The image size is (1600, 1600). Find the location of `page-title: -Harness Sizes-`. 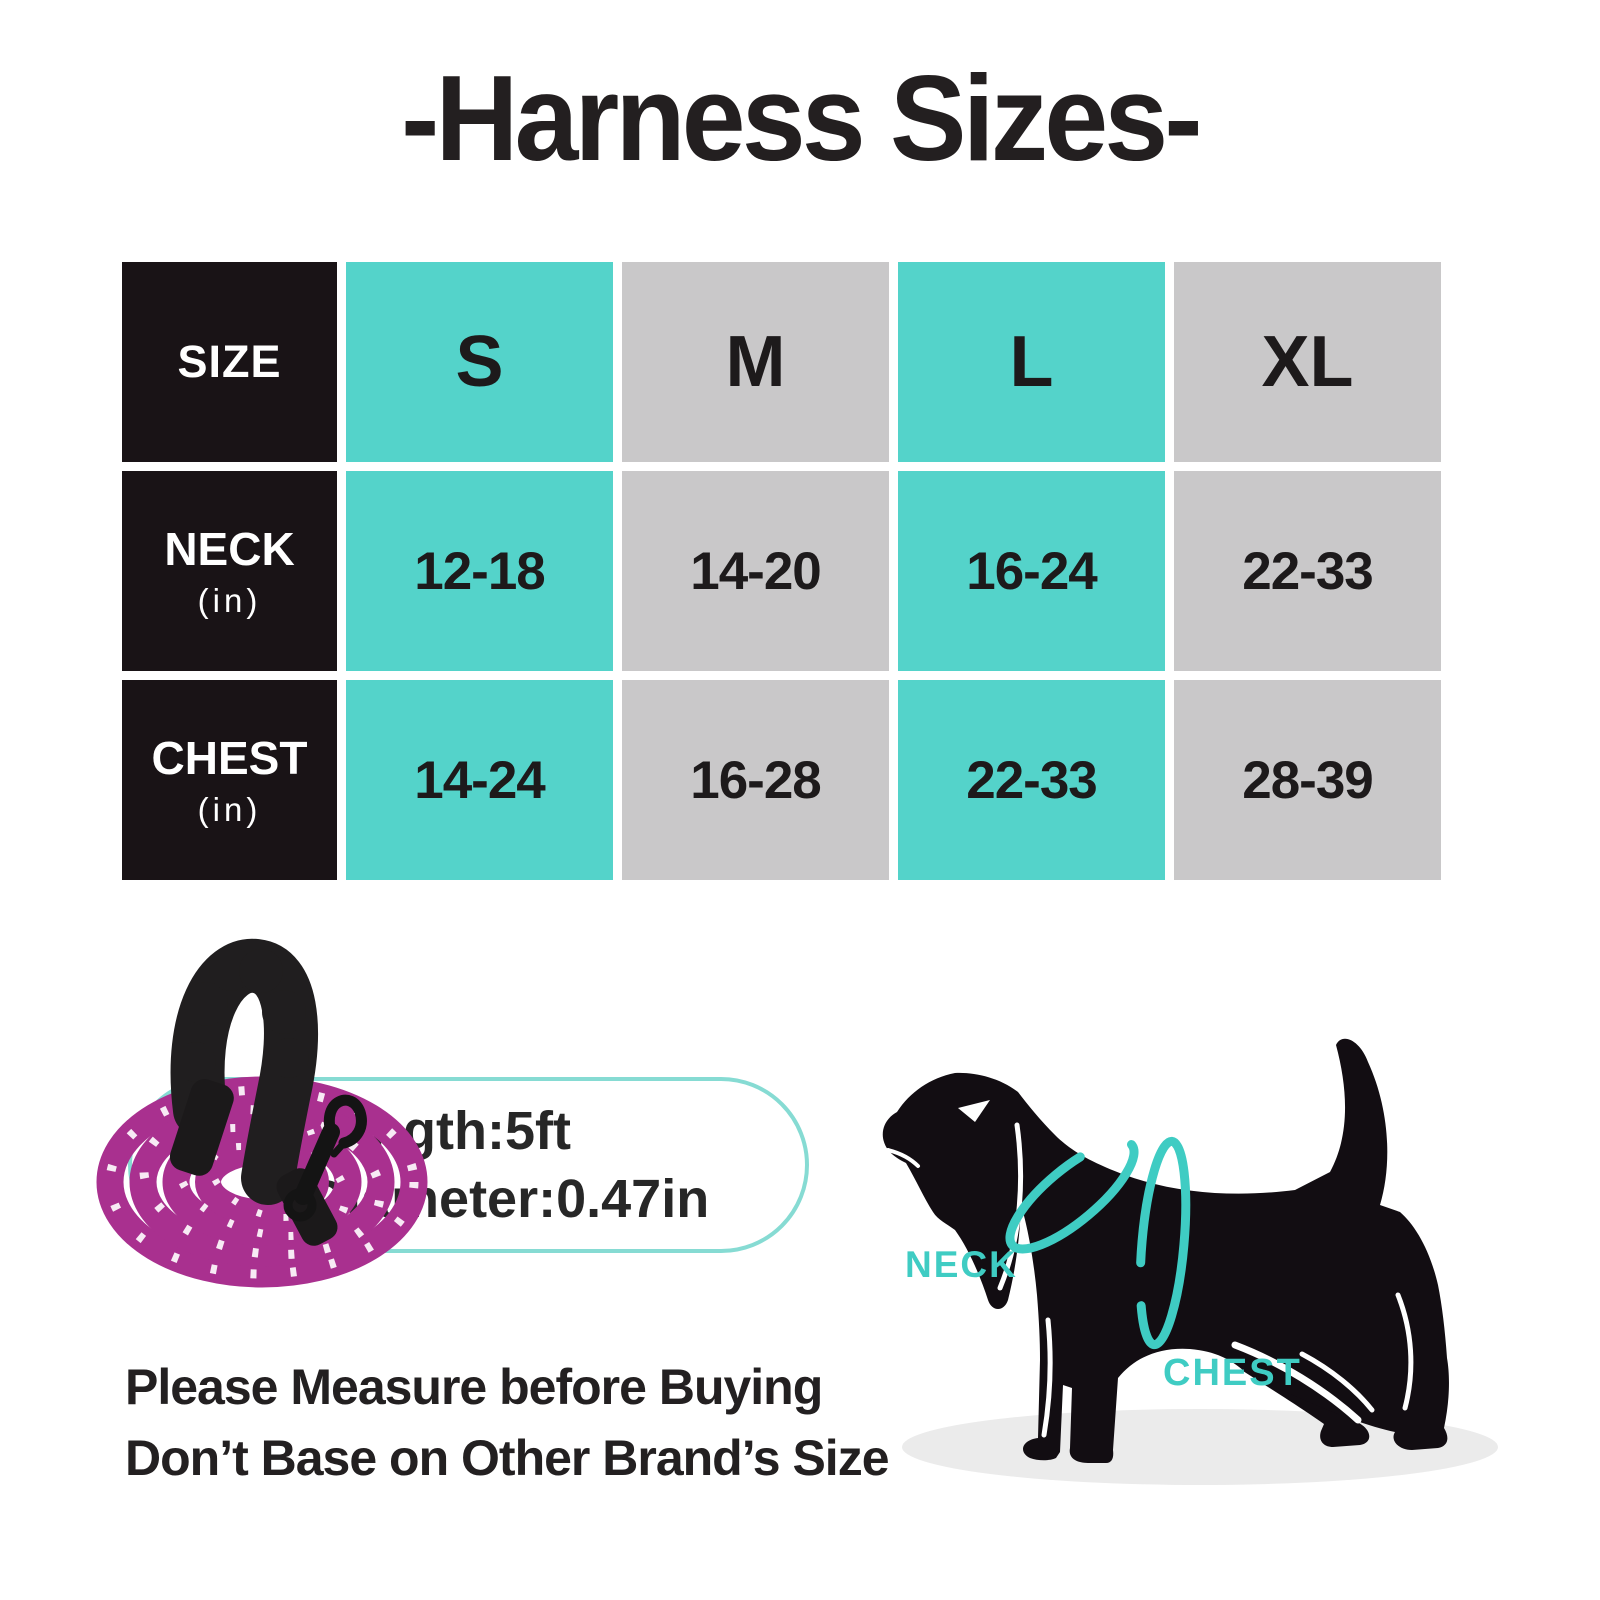

page-title: -Harness Sizes- is located at coordinates (801, 118).